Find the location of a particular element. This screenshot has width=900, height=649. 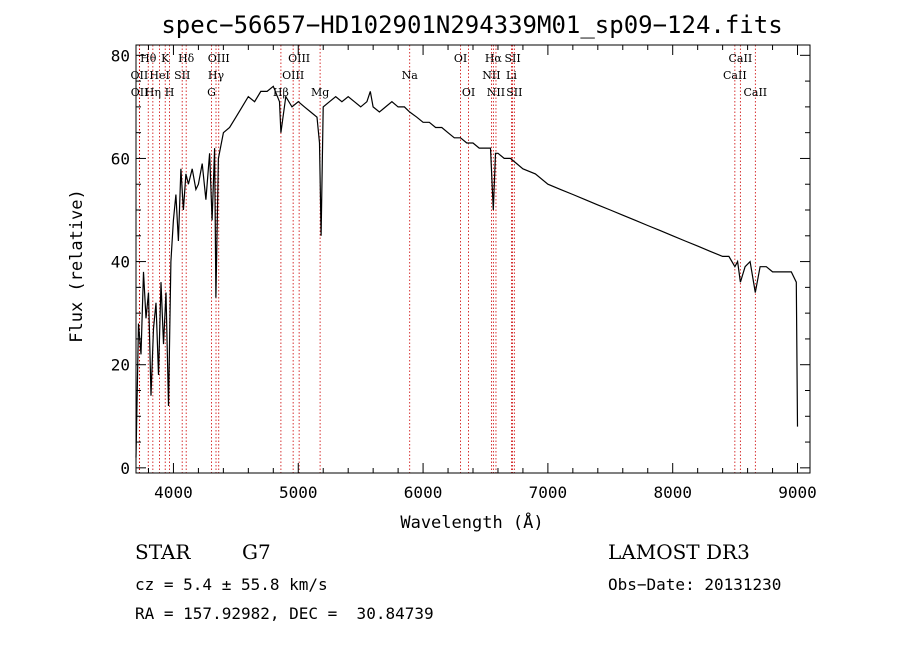

x-tick-label: 6000 is located at coordinates (423, 492).